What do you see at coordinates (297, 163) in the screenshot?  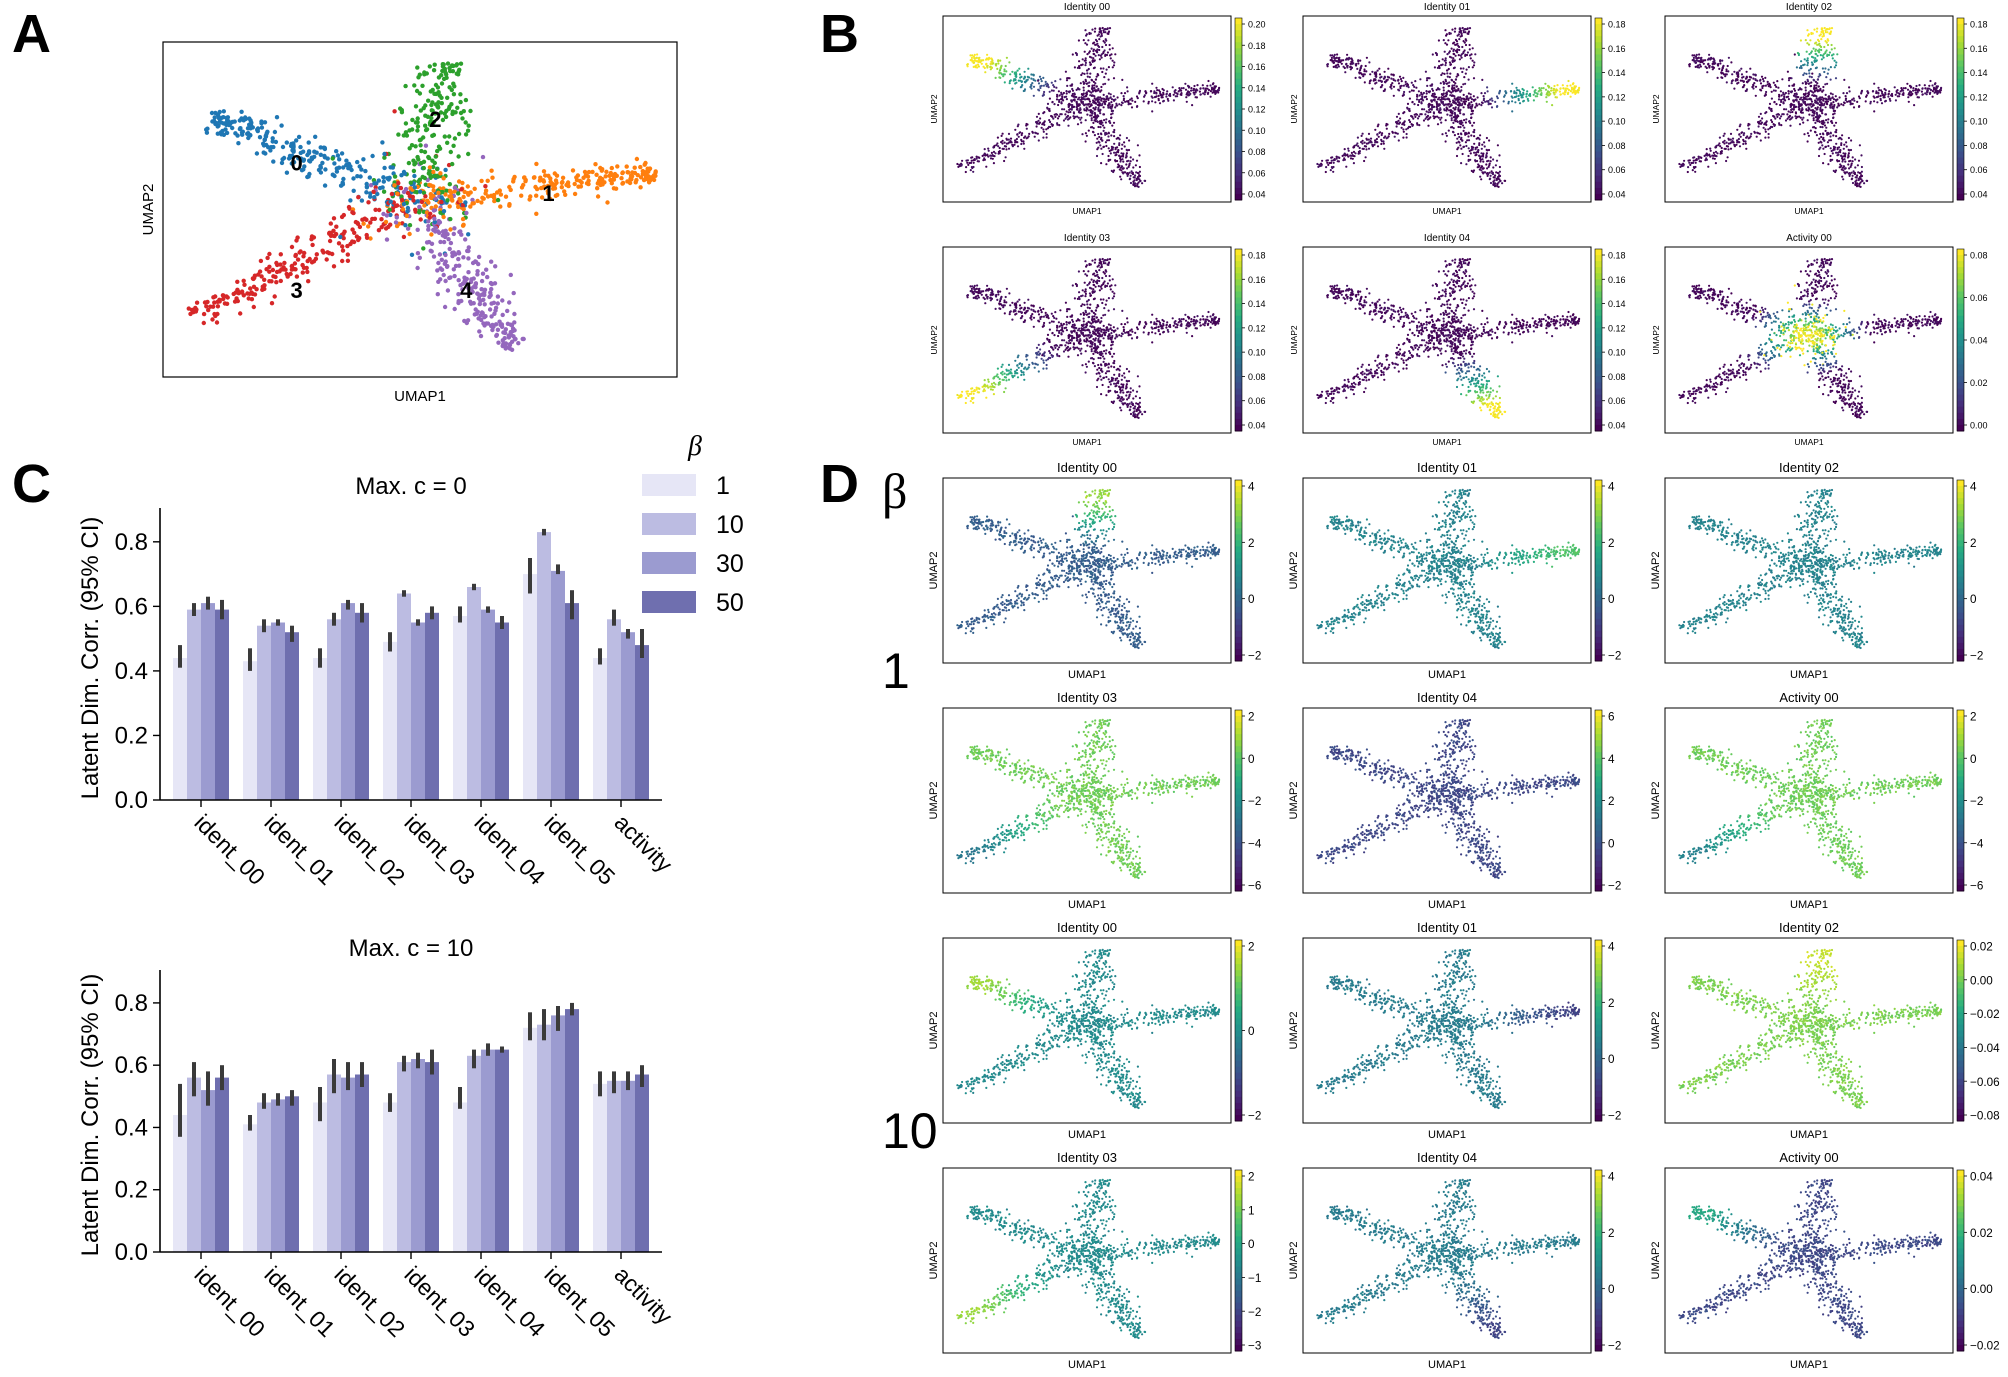 I see `cluster-label-0: 0` at bounding box center [297, 163].